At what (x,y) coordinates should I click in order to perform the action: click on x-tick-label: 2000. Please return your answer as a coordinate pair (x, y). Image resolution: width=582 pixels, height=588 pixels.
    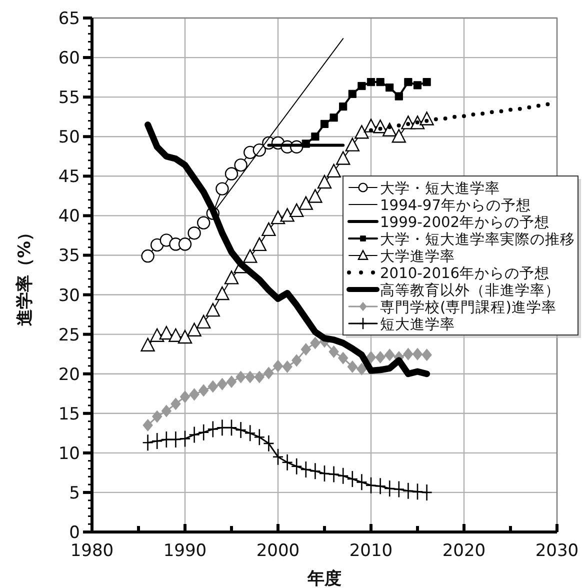
    Looking at the image, I should click on (278, 551).